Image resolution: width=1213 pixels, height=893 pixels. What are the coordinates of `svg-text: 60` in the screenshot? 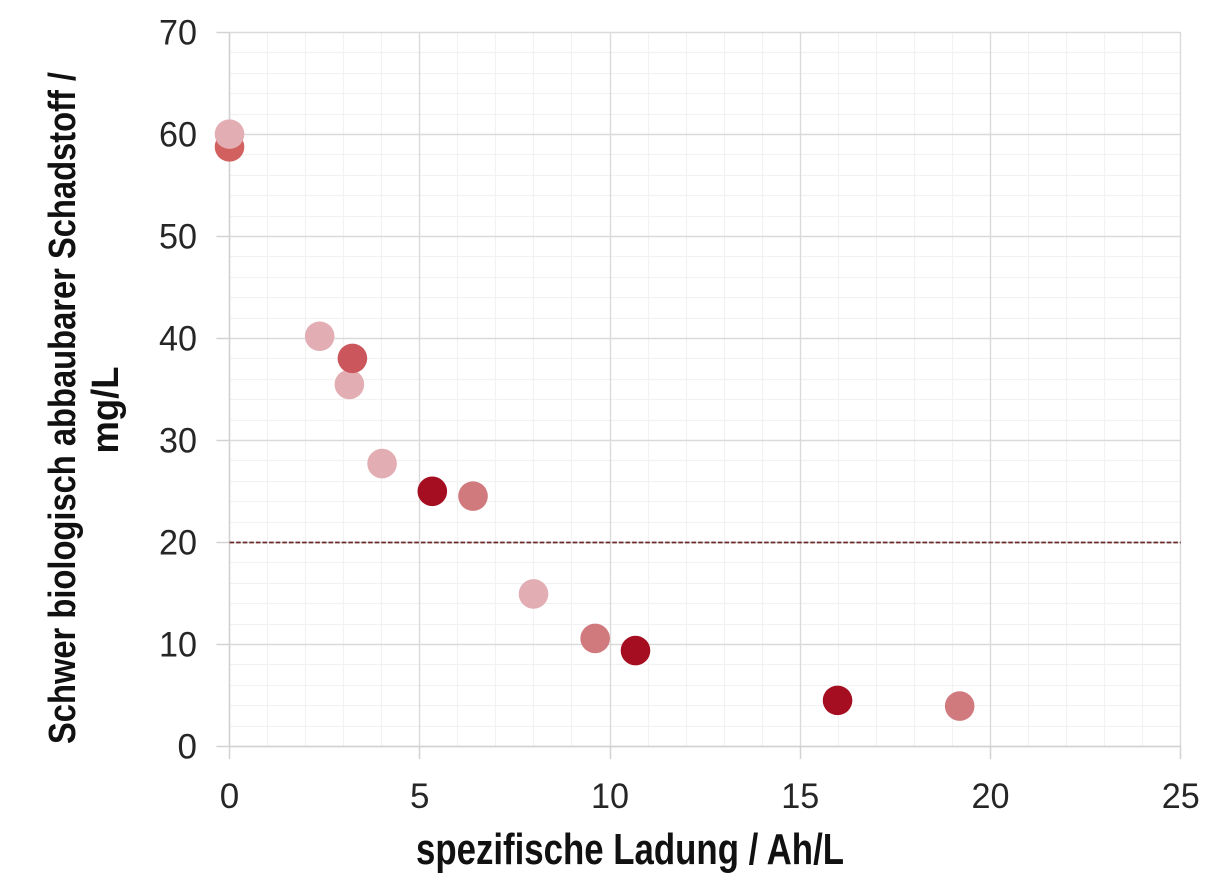 It's located at (178, 135).